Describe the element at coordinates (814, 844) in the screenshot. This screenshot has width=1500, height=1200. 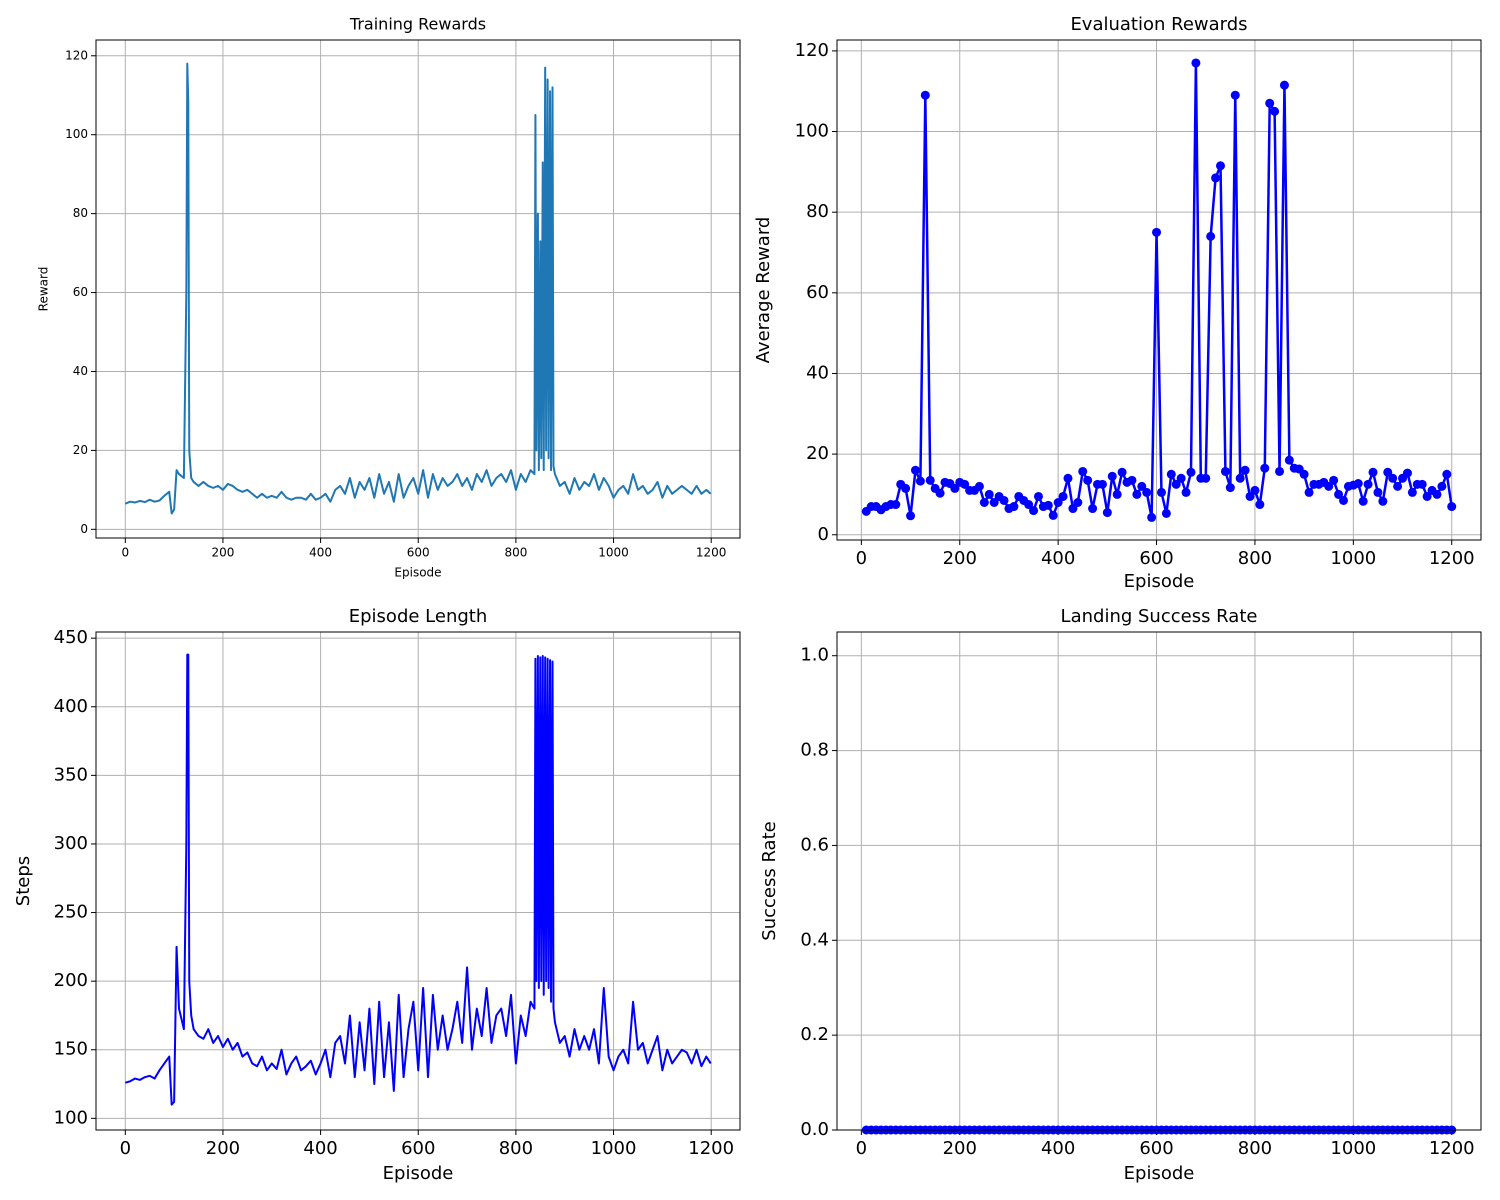
I see `y-tick-label: 0.6` at that location.